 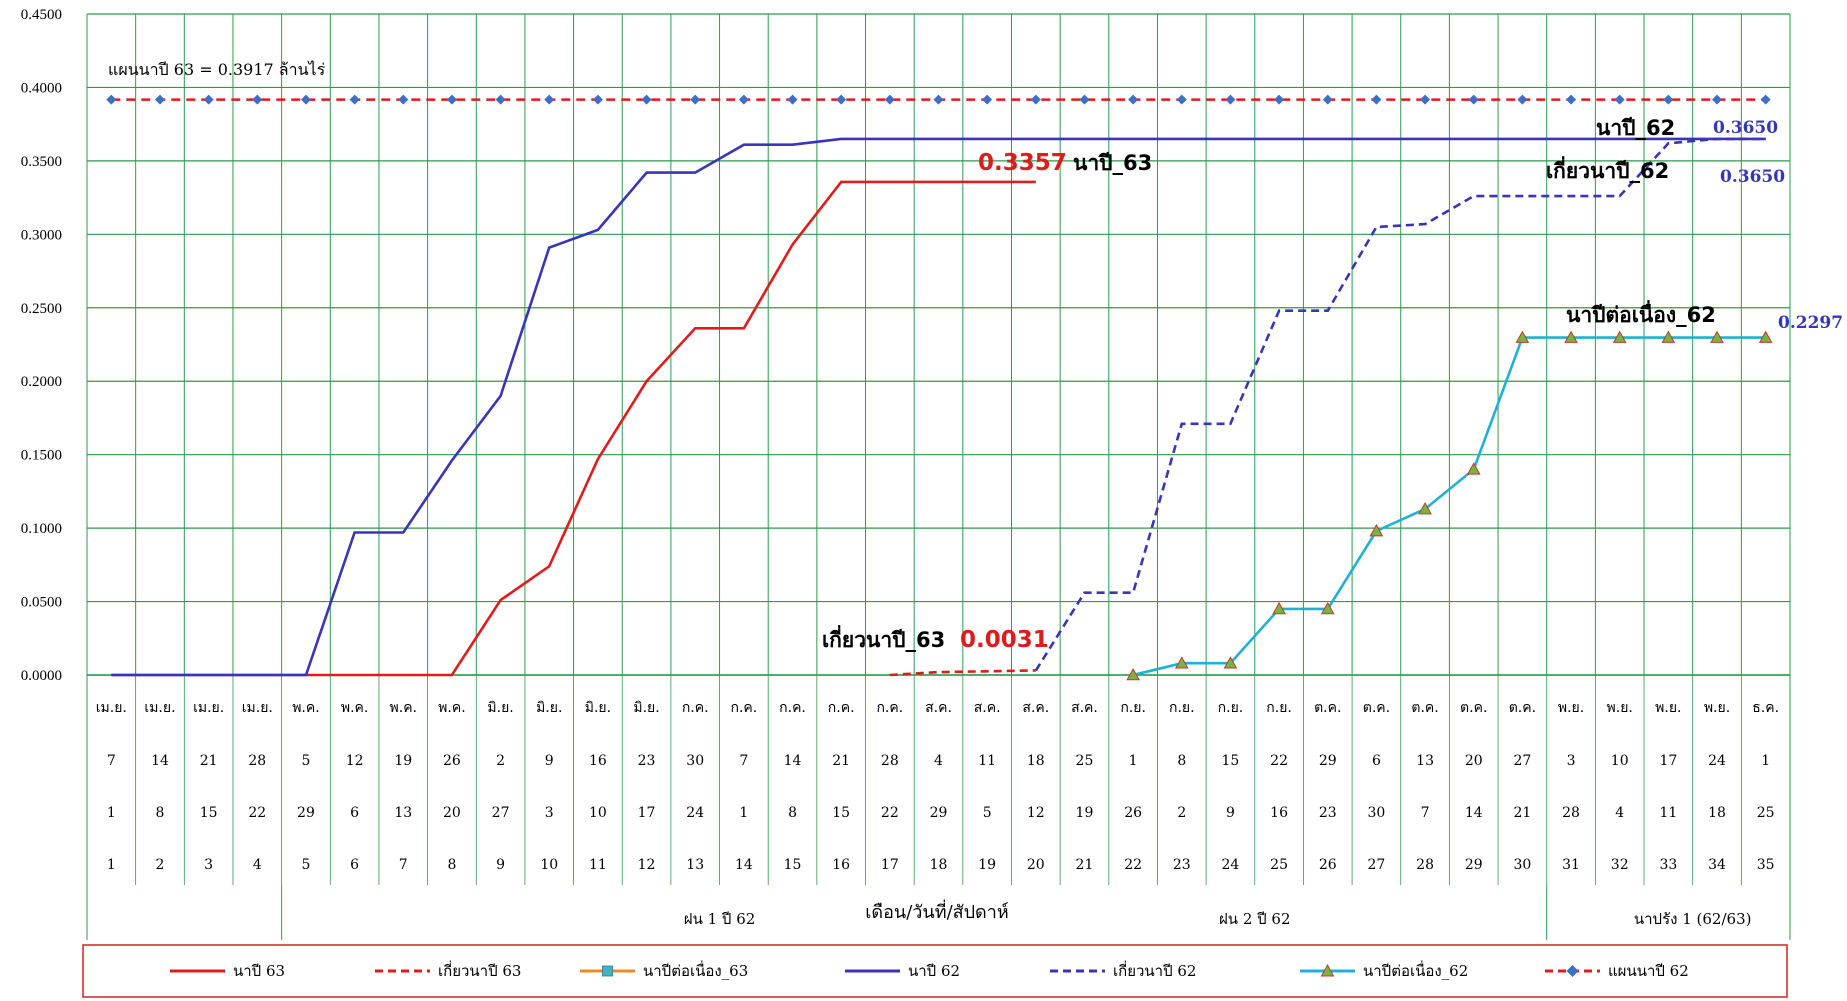 What do you see at coordinates (1181, 813) in the screenshot?
I see `date-label-63: 2` at bounding box center [1181, 813].